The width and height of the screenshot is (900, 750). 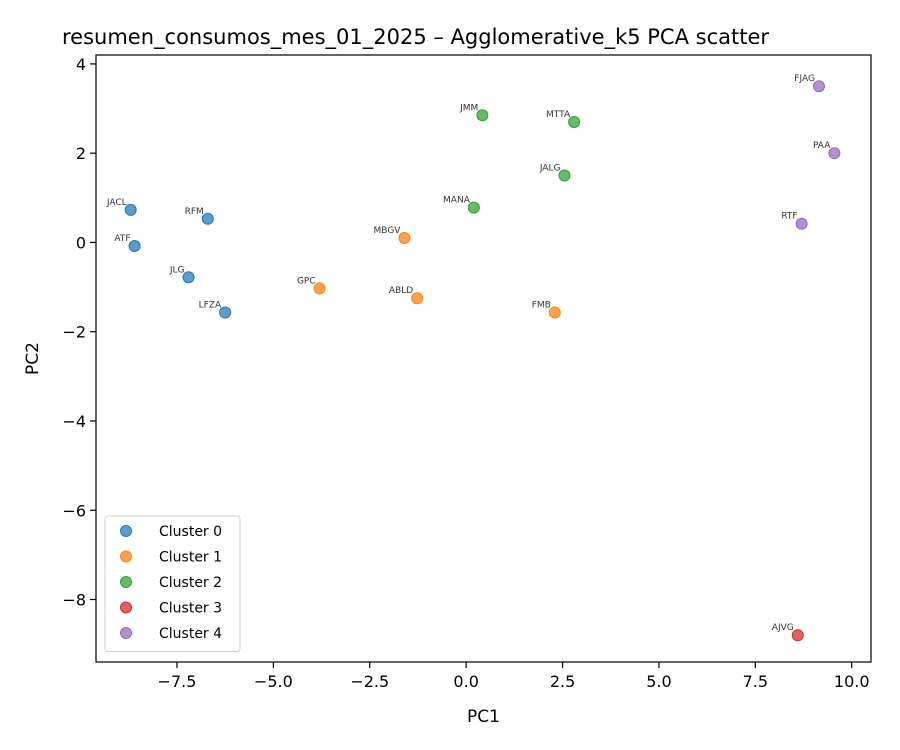 I want to click on x-tick-label: 10.0, so click(x=852, y=681).